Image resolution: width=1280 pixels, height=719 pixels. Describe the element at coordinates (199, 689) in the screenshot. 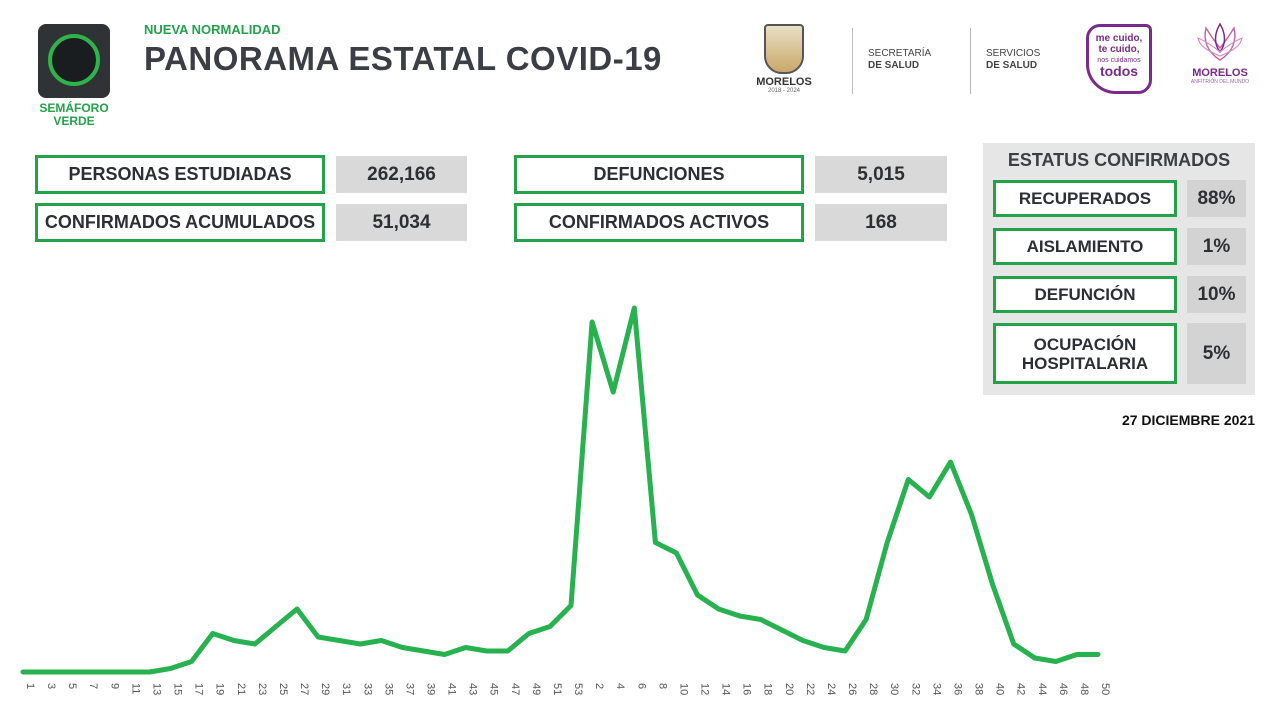

I see `x-tick-label: 17` at that location.